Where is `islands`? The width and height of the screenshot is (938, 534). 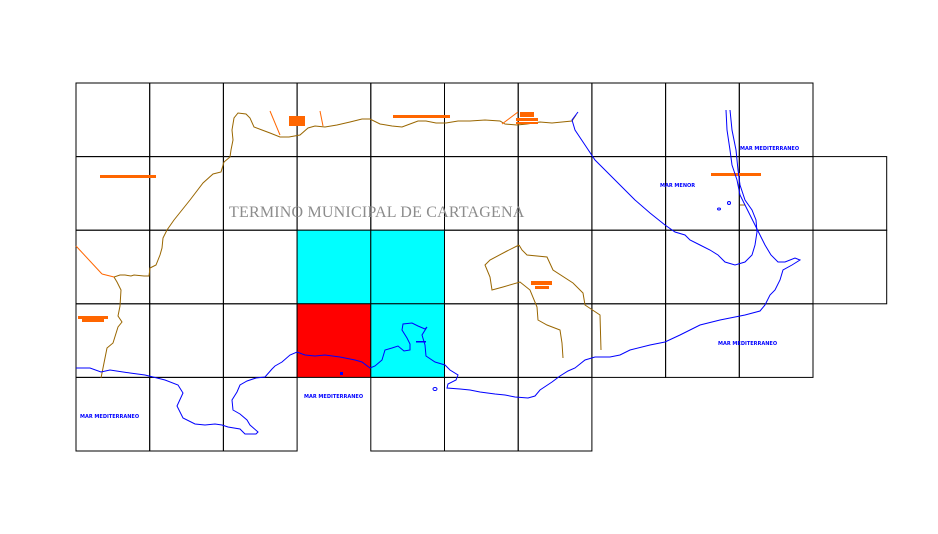
islands is located at coordinates (535, 296).